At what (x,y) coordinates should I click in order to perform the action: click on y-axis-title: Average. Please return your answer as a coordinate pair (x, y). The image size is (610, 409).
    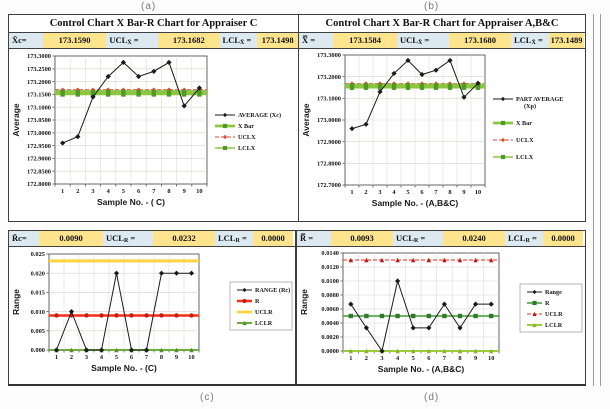
    Looking at the image, I should click on (16, 120).